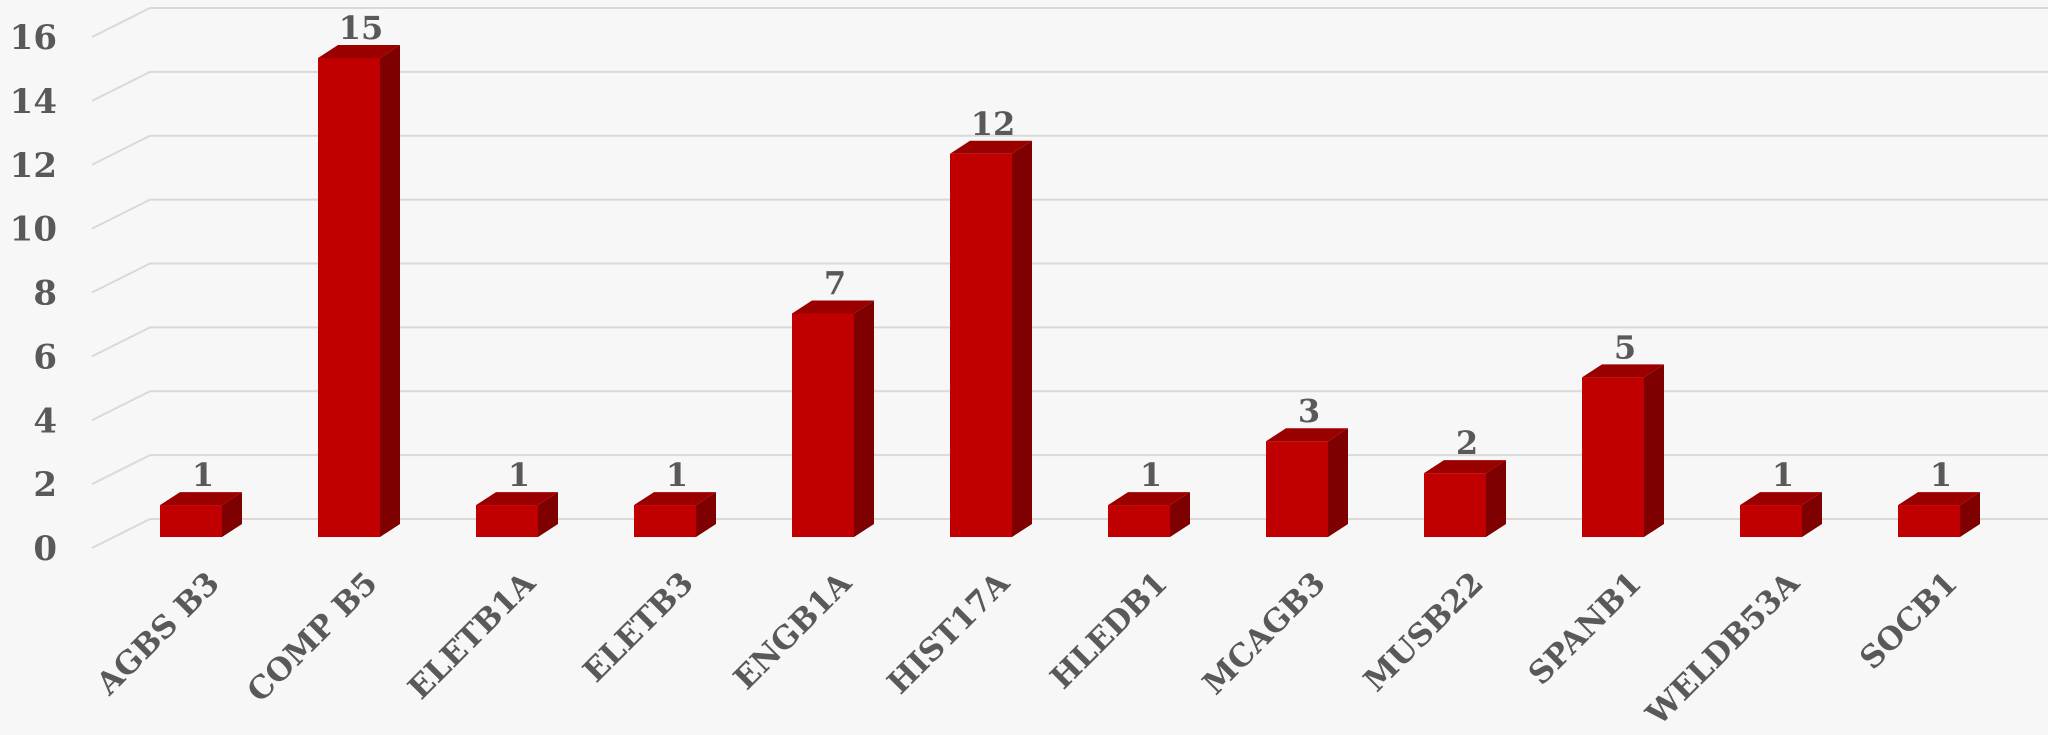  Describe the element at coordinates (312, 637) in the screenshot. I see `x-tick-label: COMP B5` at that location.